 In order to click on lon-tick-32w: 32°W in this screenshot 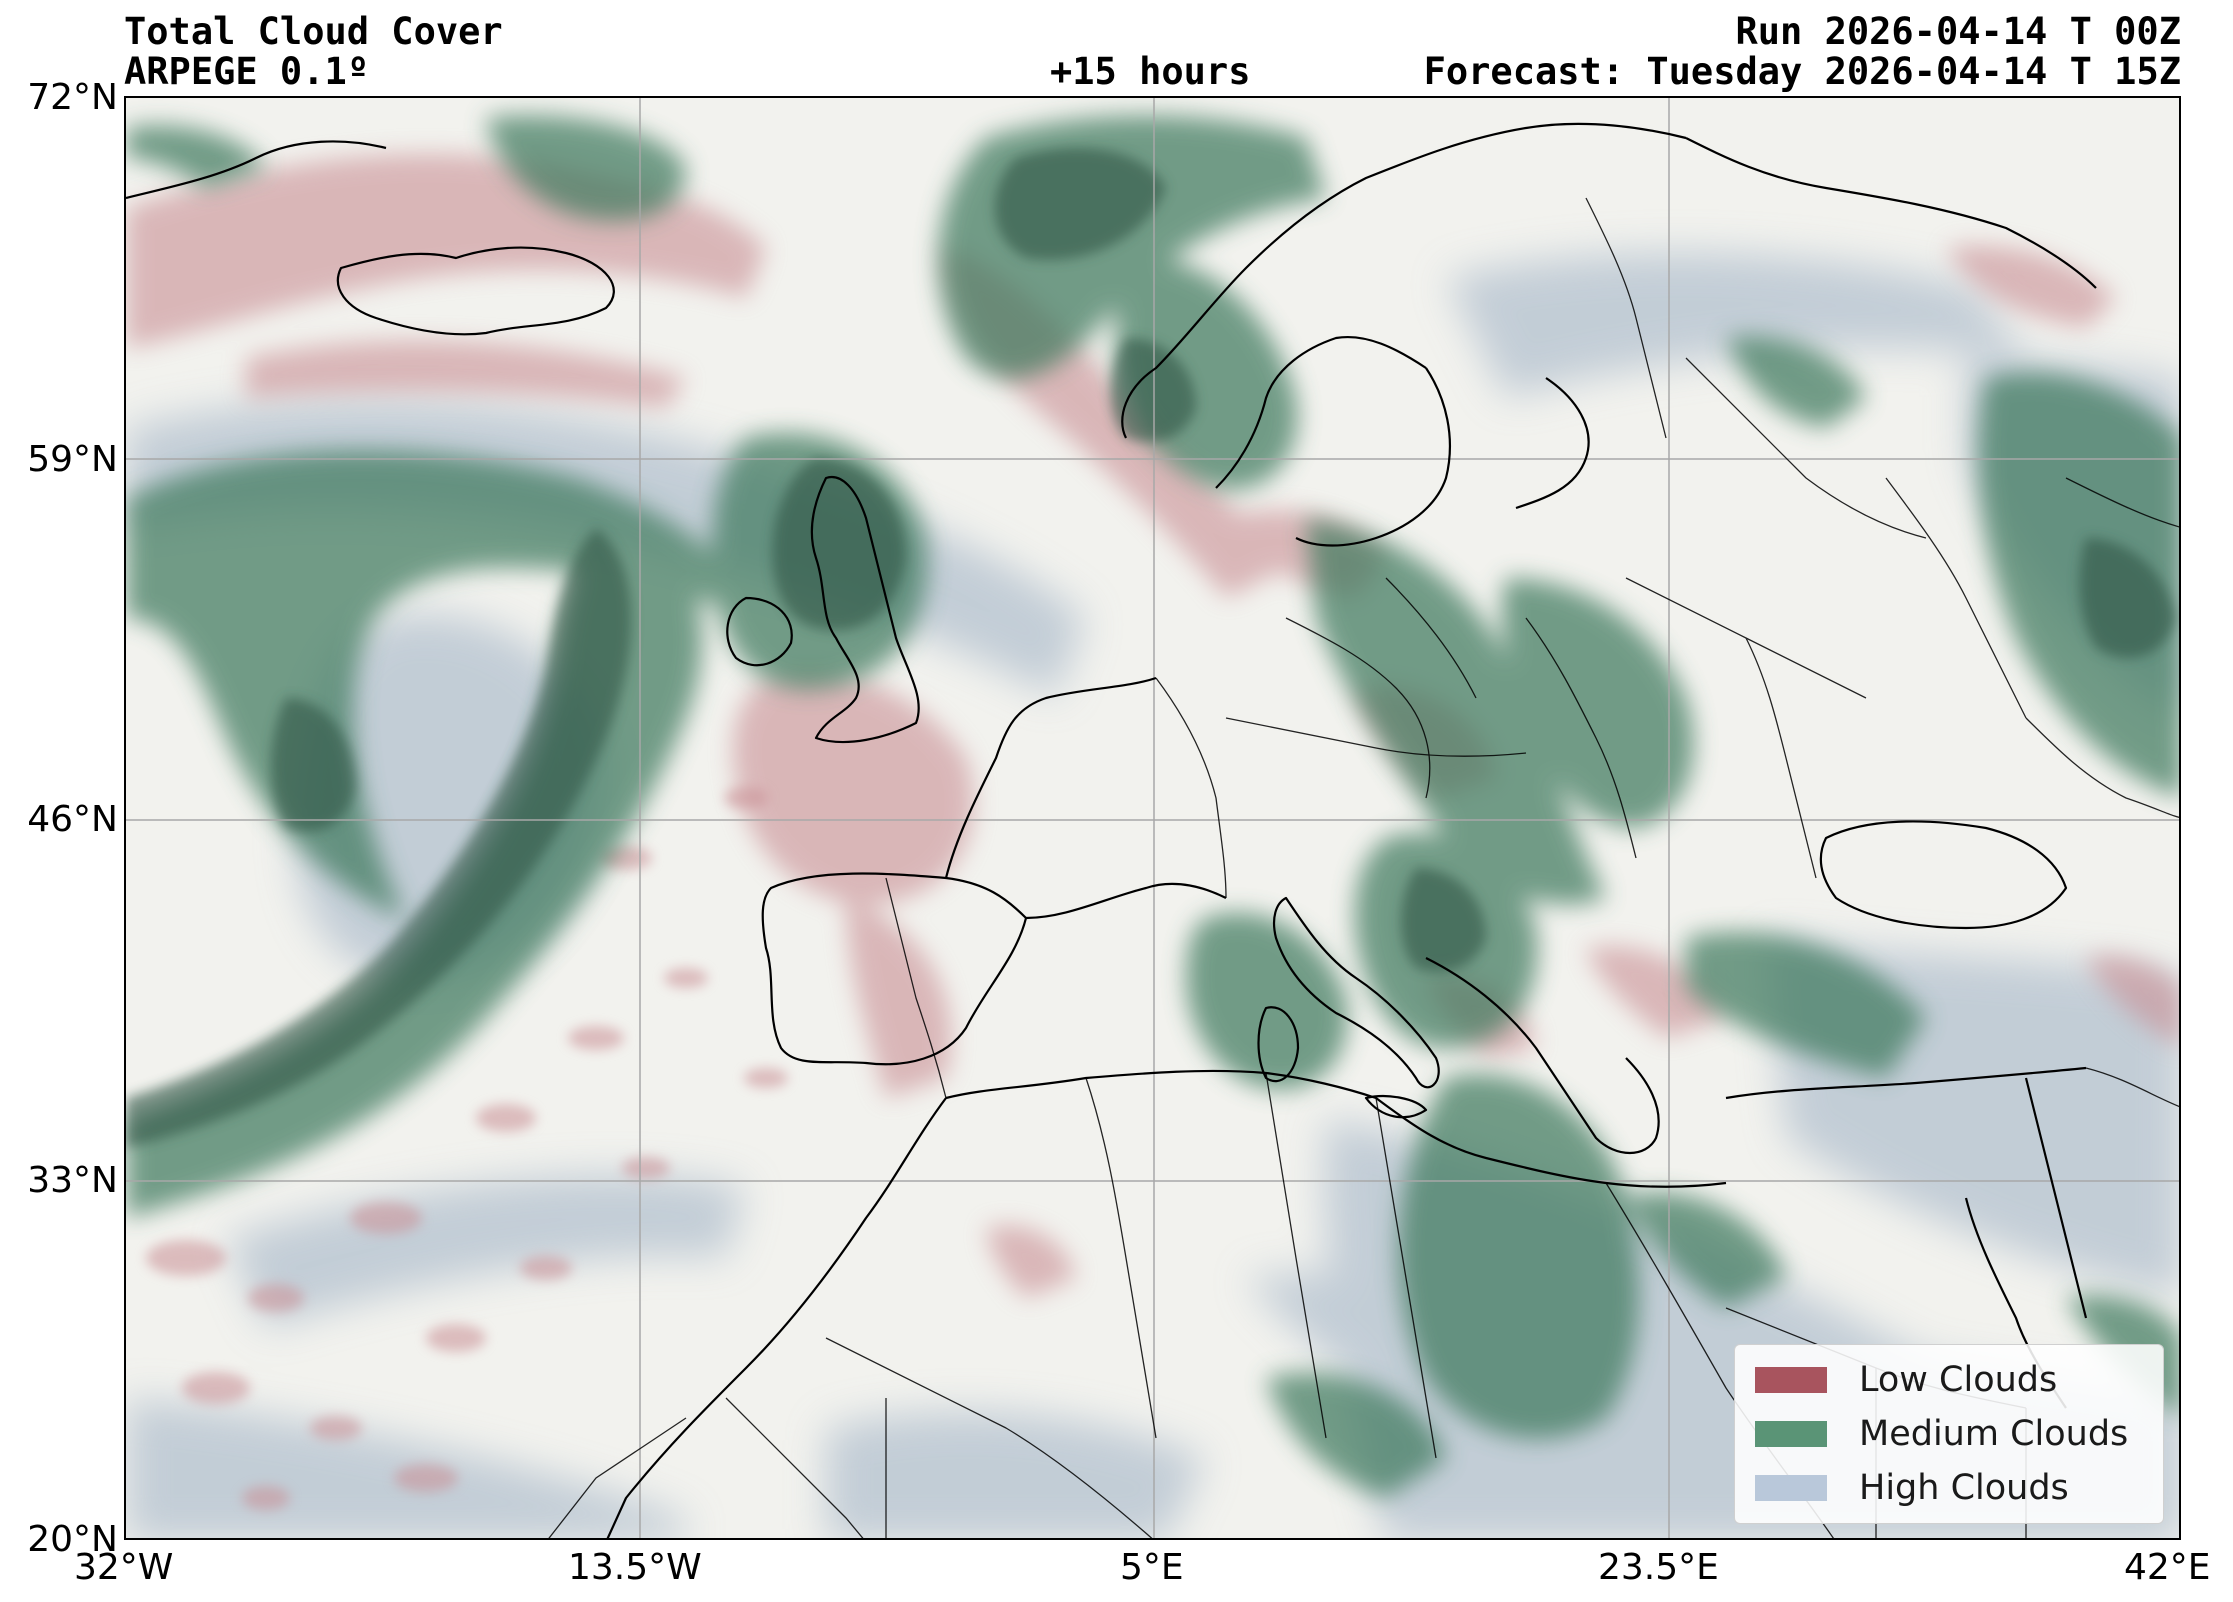, I will do `click(124, 1567)`.